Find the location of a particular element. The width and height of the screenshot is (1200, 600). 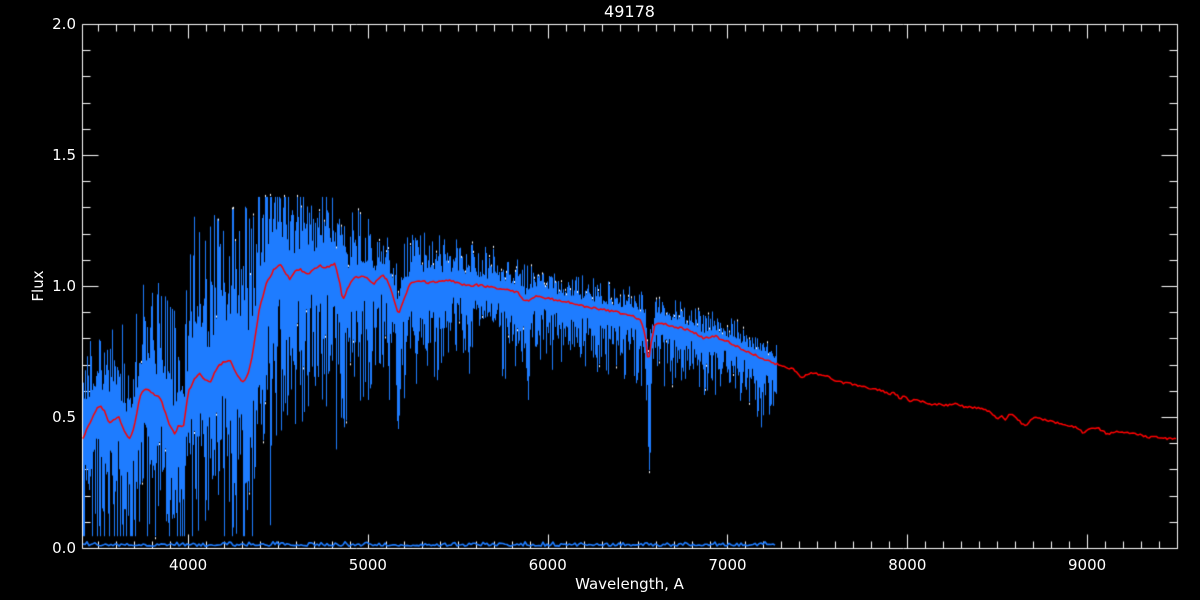

x-tick-label: 5000 is located at coordinates (367, 565).